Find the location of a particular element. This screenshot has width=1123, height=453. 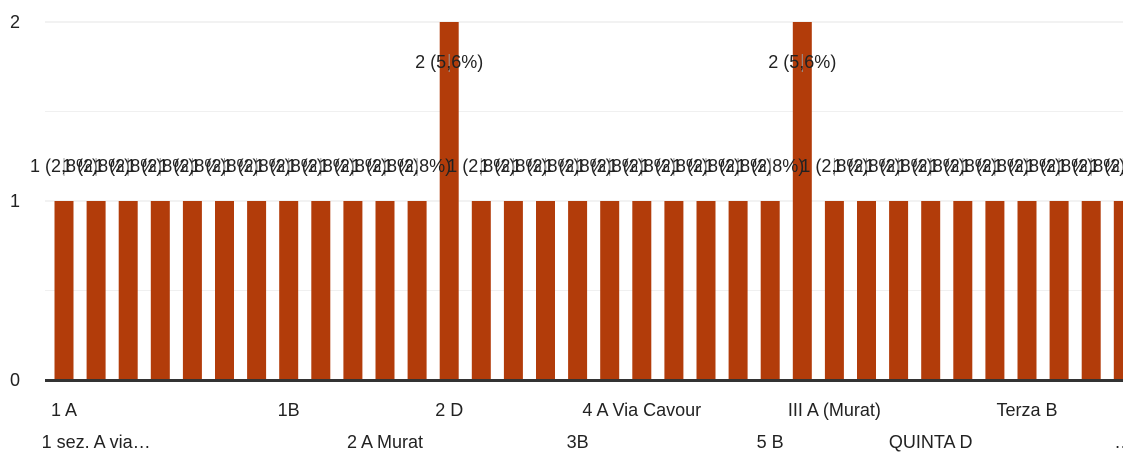

x-tick-label: 1 A is located at coordinates (64, 410).